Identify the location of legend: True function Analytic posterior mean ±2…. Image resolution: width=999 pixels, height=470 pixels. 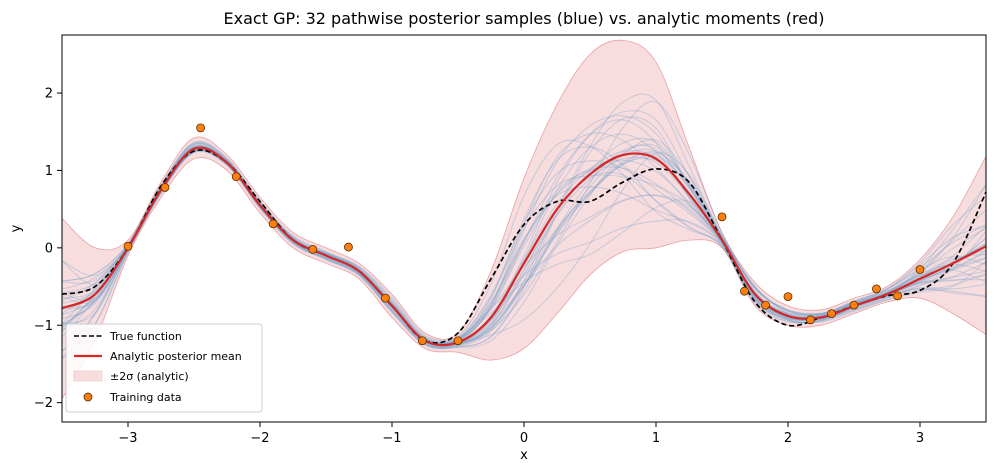
(164, 368).